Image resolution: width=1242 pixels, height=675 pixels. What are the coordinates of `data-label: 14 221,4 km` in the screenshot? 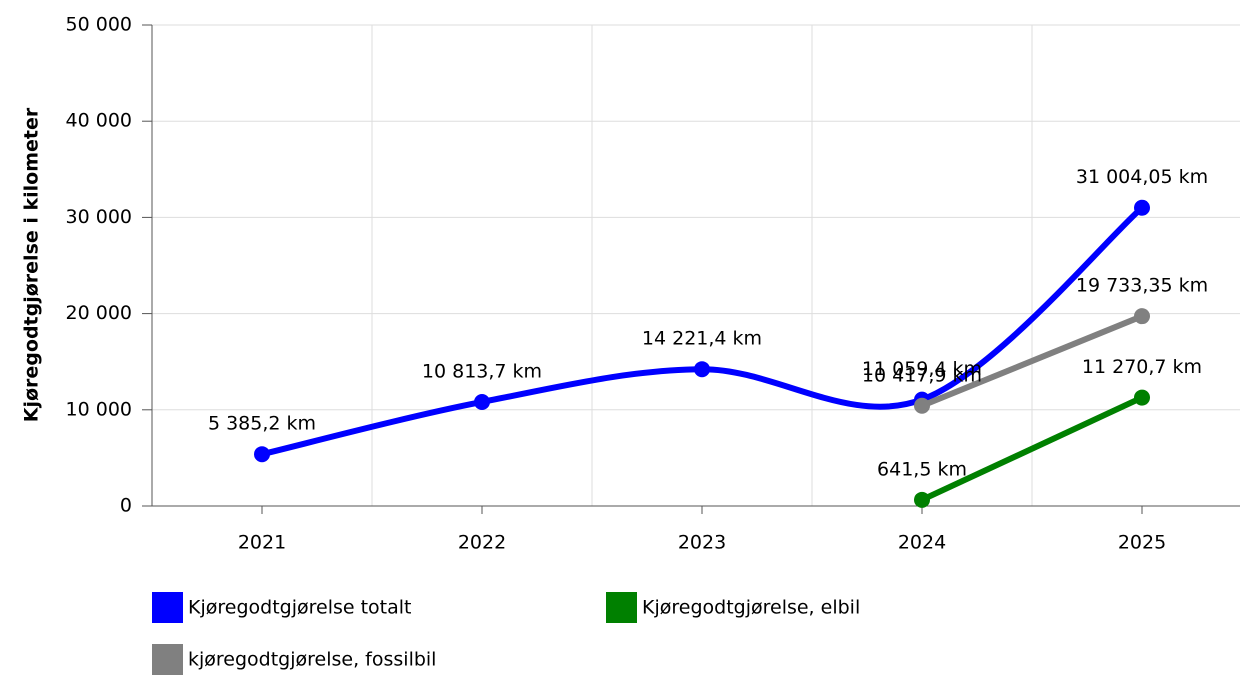 It's located at (702, 339).